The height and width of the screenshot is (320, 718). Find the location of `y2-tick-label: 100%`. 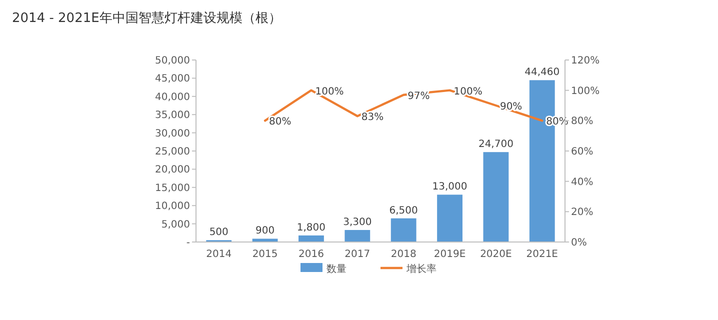

y2-tick-label: 100% is located at coordinates (585, 91).